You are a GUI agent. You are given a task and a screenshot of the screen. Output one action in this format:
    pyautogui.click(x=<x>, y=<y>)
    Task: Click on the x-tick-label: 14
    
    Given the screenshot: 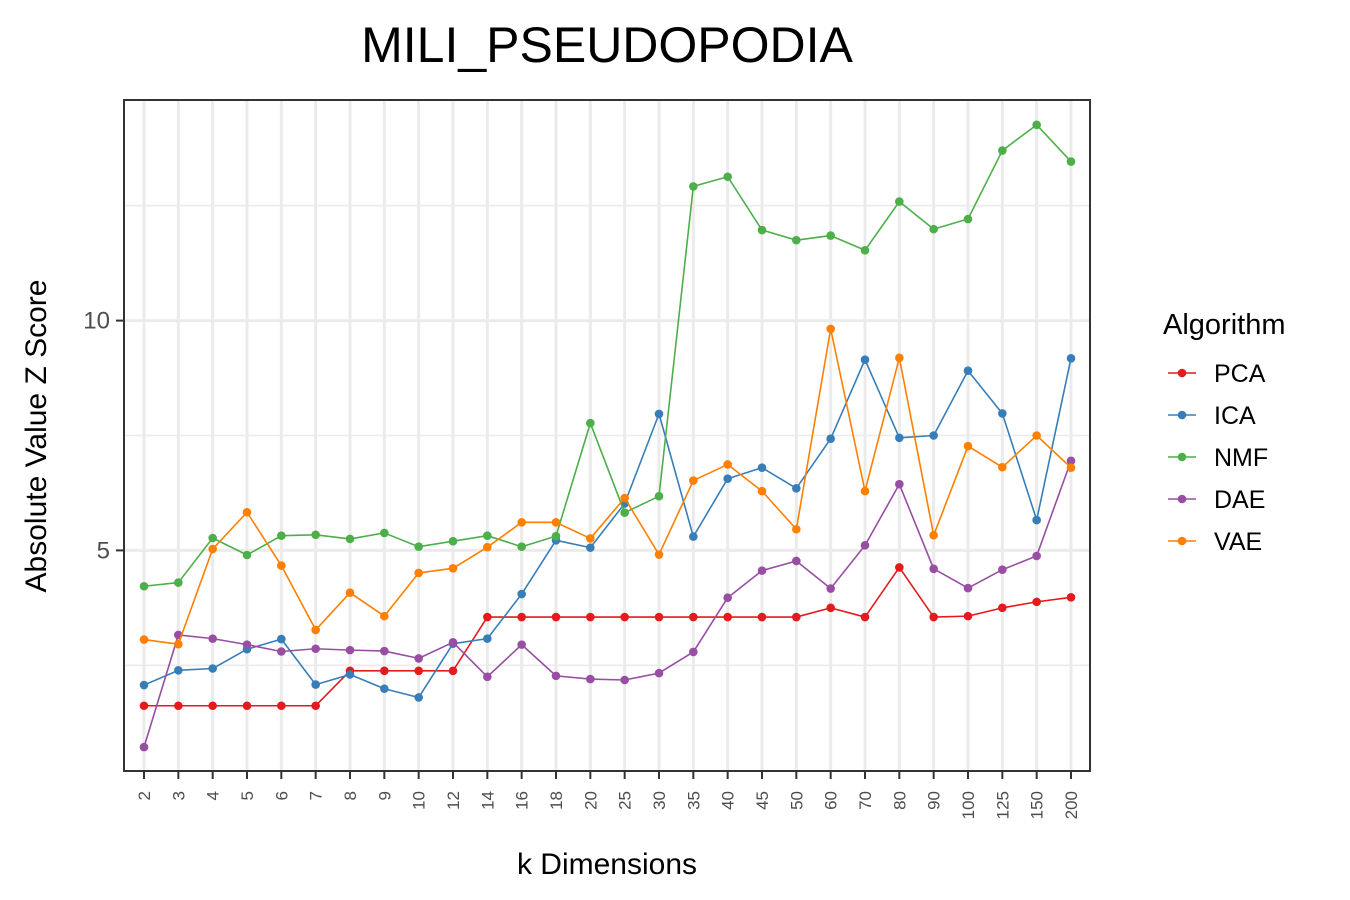 What is the action you would take?
    pyautogui.click(x=487, y=800)
    